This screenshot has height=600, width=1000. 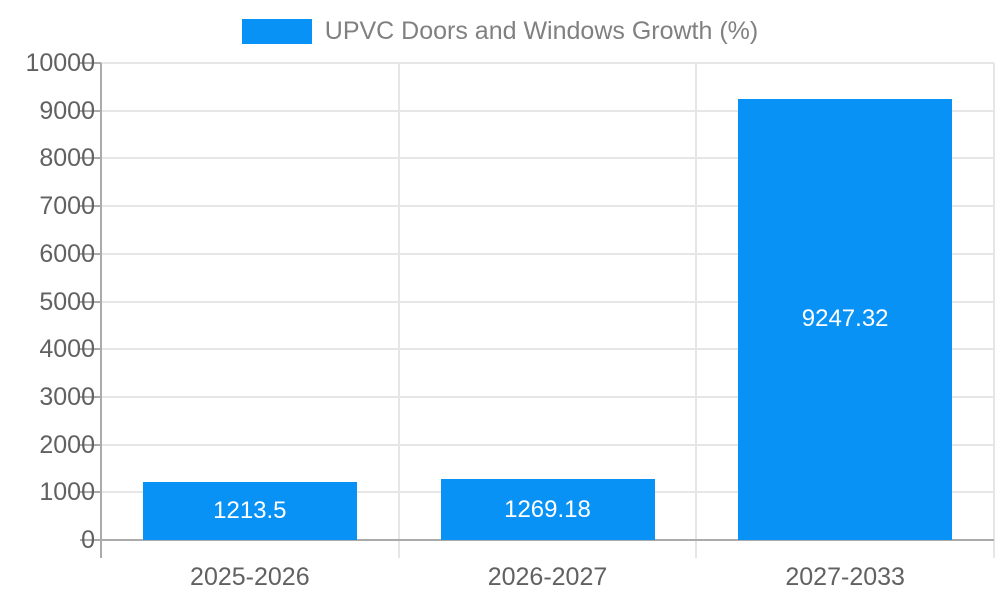 I want to click on y-tick-label: 2000, so click(x=67, y=444).